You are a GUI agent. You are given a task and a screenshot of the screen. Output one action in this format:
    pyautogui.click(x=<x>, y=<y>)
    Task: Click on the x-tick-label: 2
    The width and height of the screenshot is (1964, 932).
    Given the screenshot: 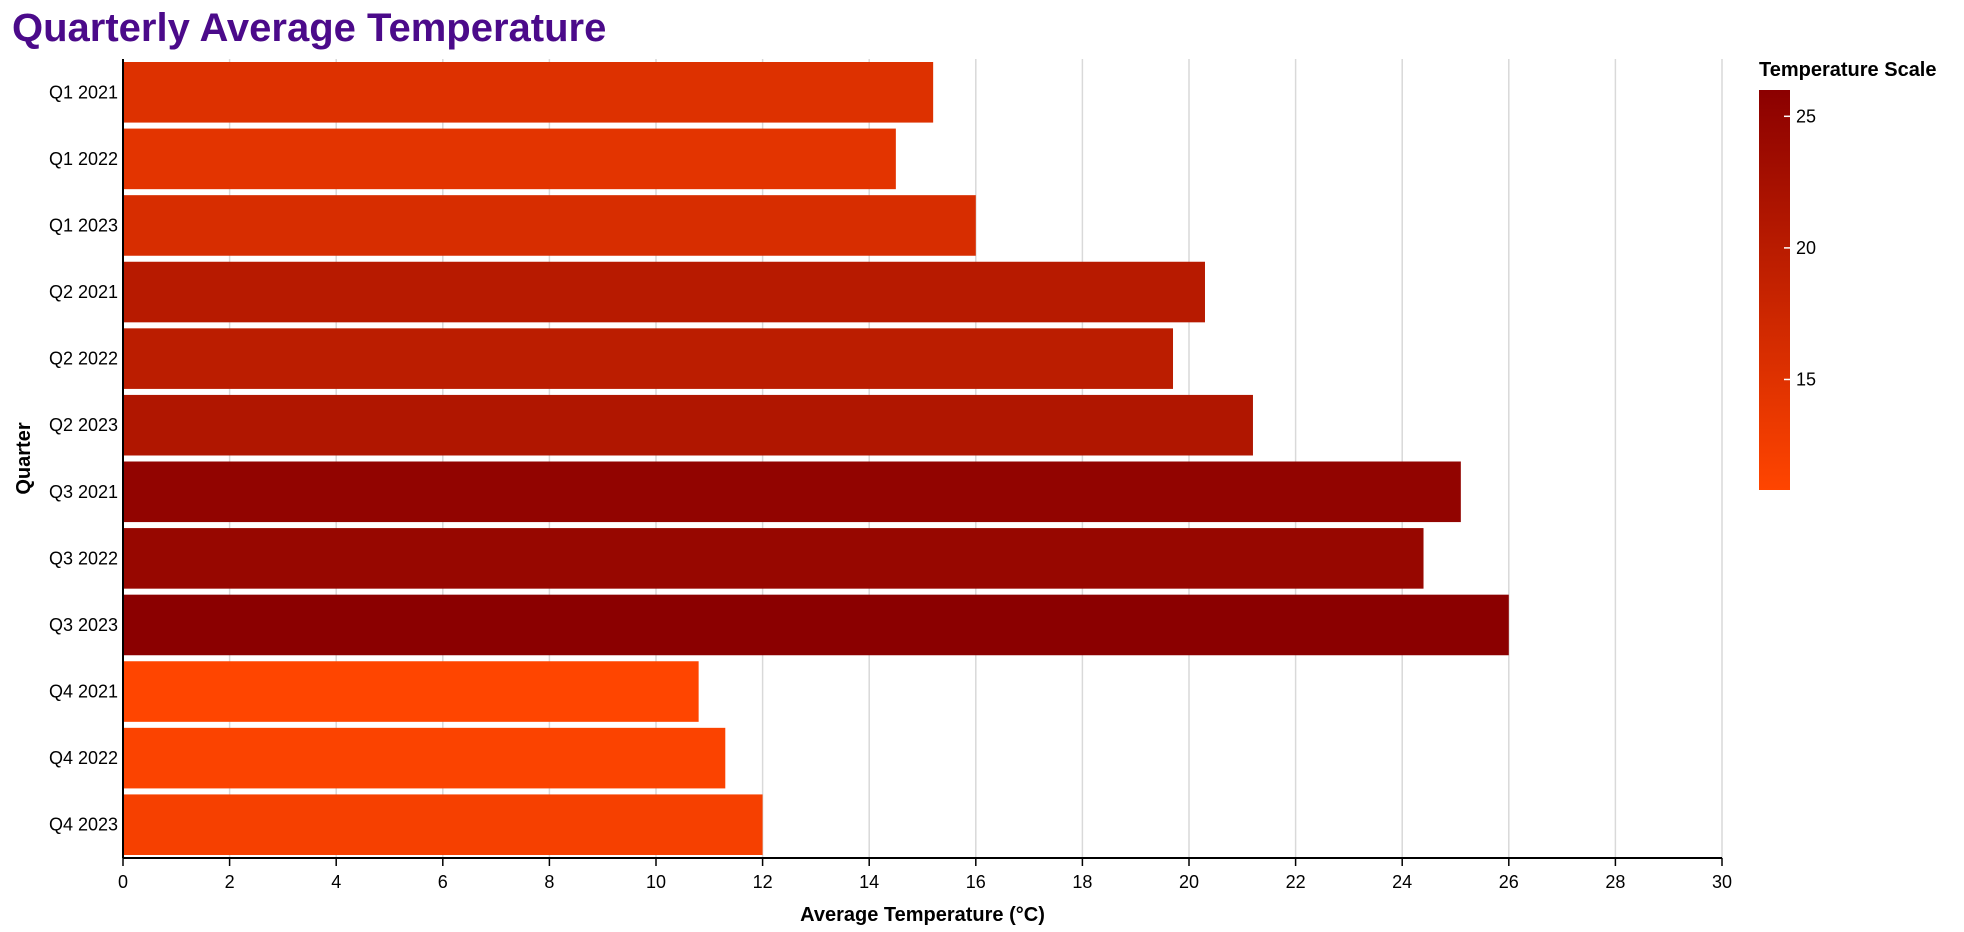 What is the action you would take?
    pyautogui.click(x=230, y=882)
    